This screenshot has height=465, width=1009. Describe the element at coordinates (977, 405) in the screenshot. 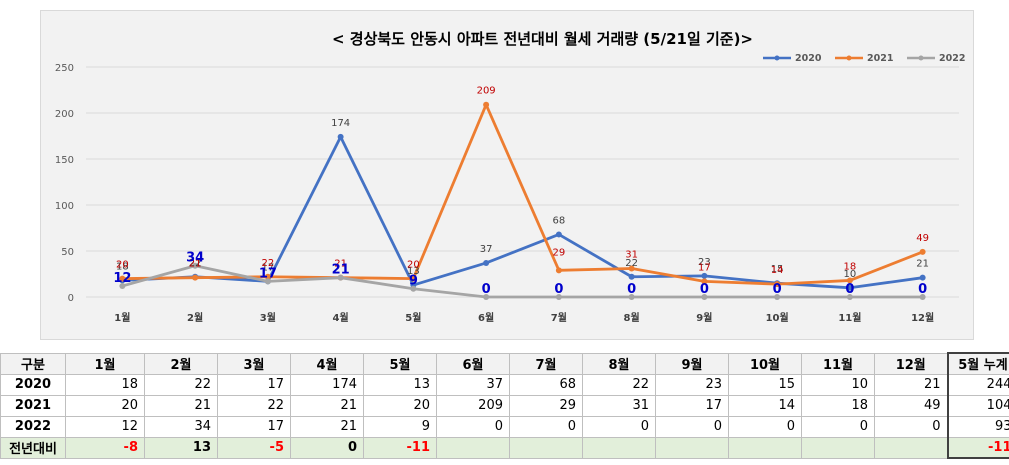

I see `table-cell: 104` at that location.